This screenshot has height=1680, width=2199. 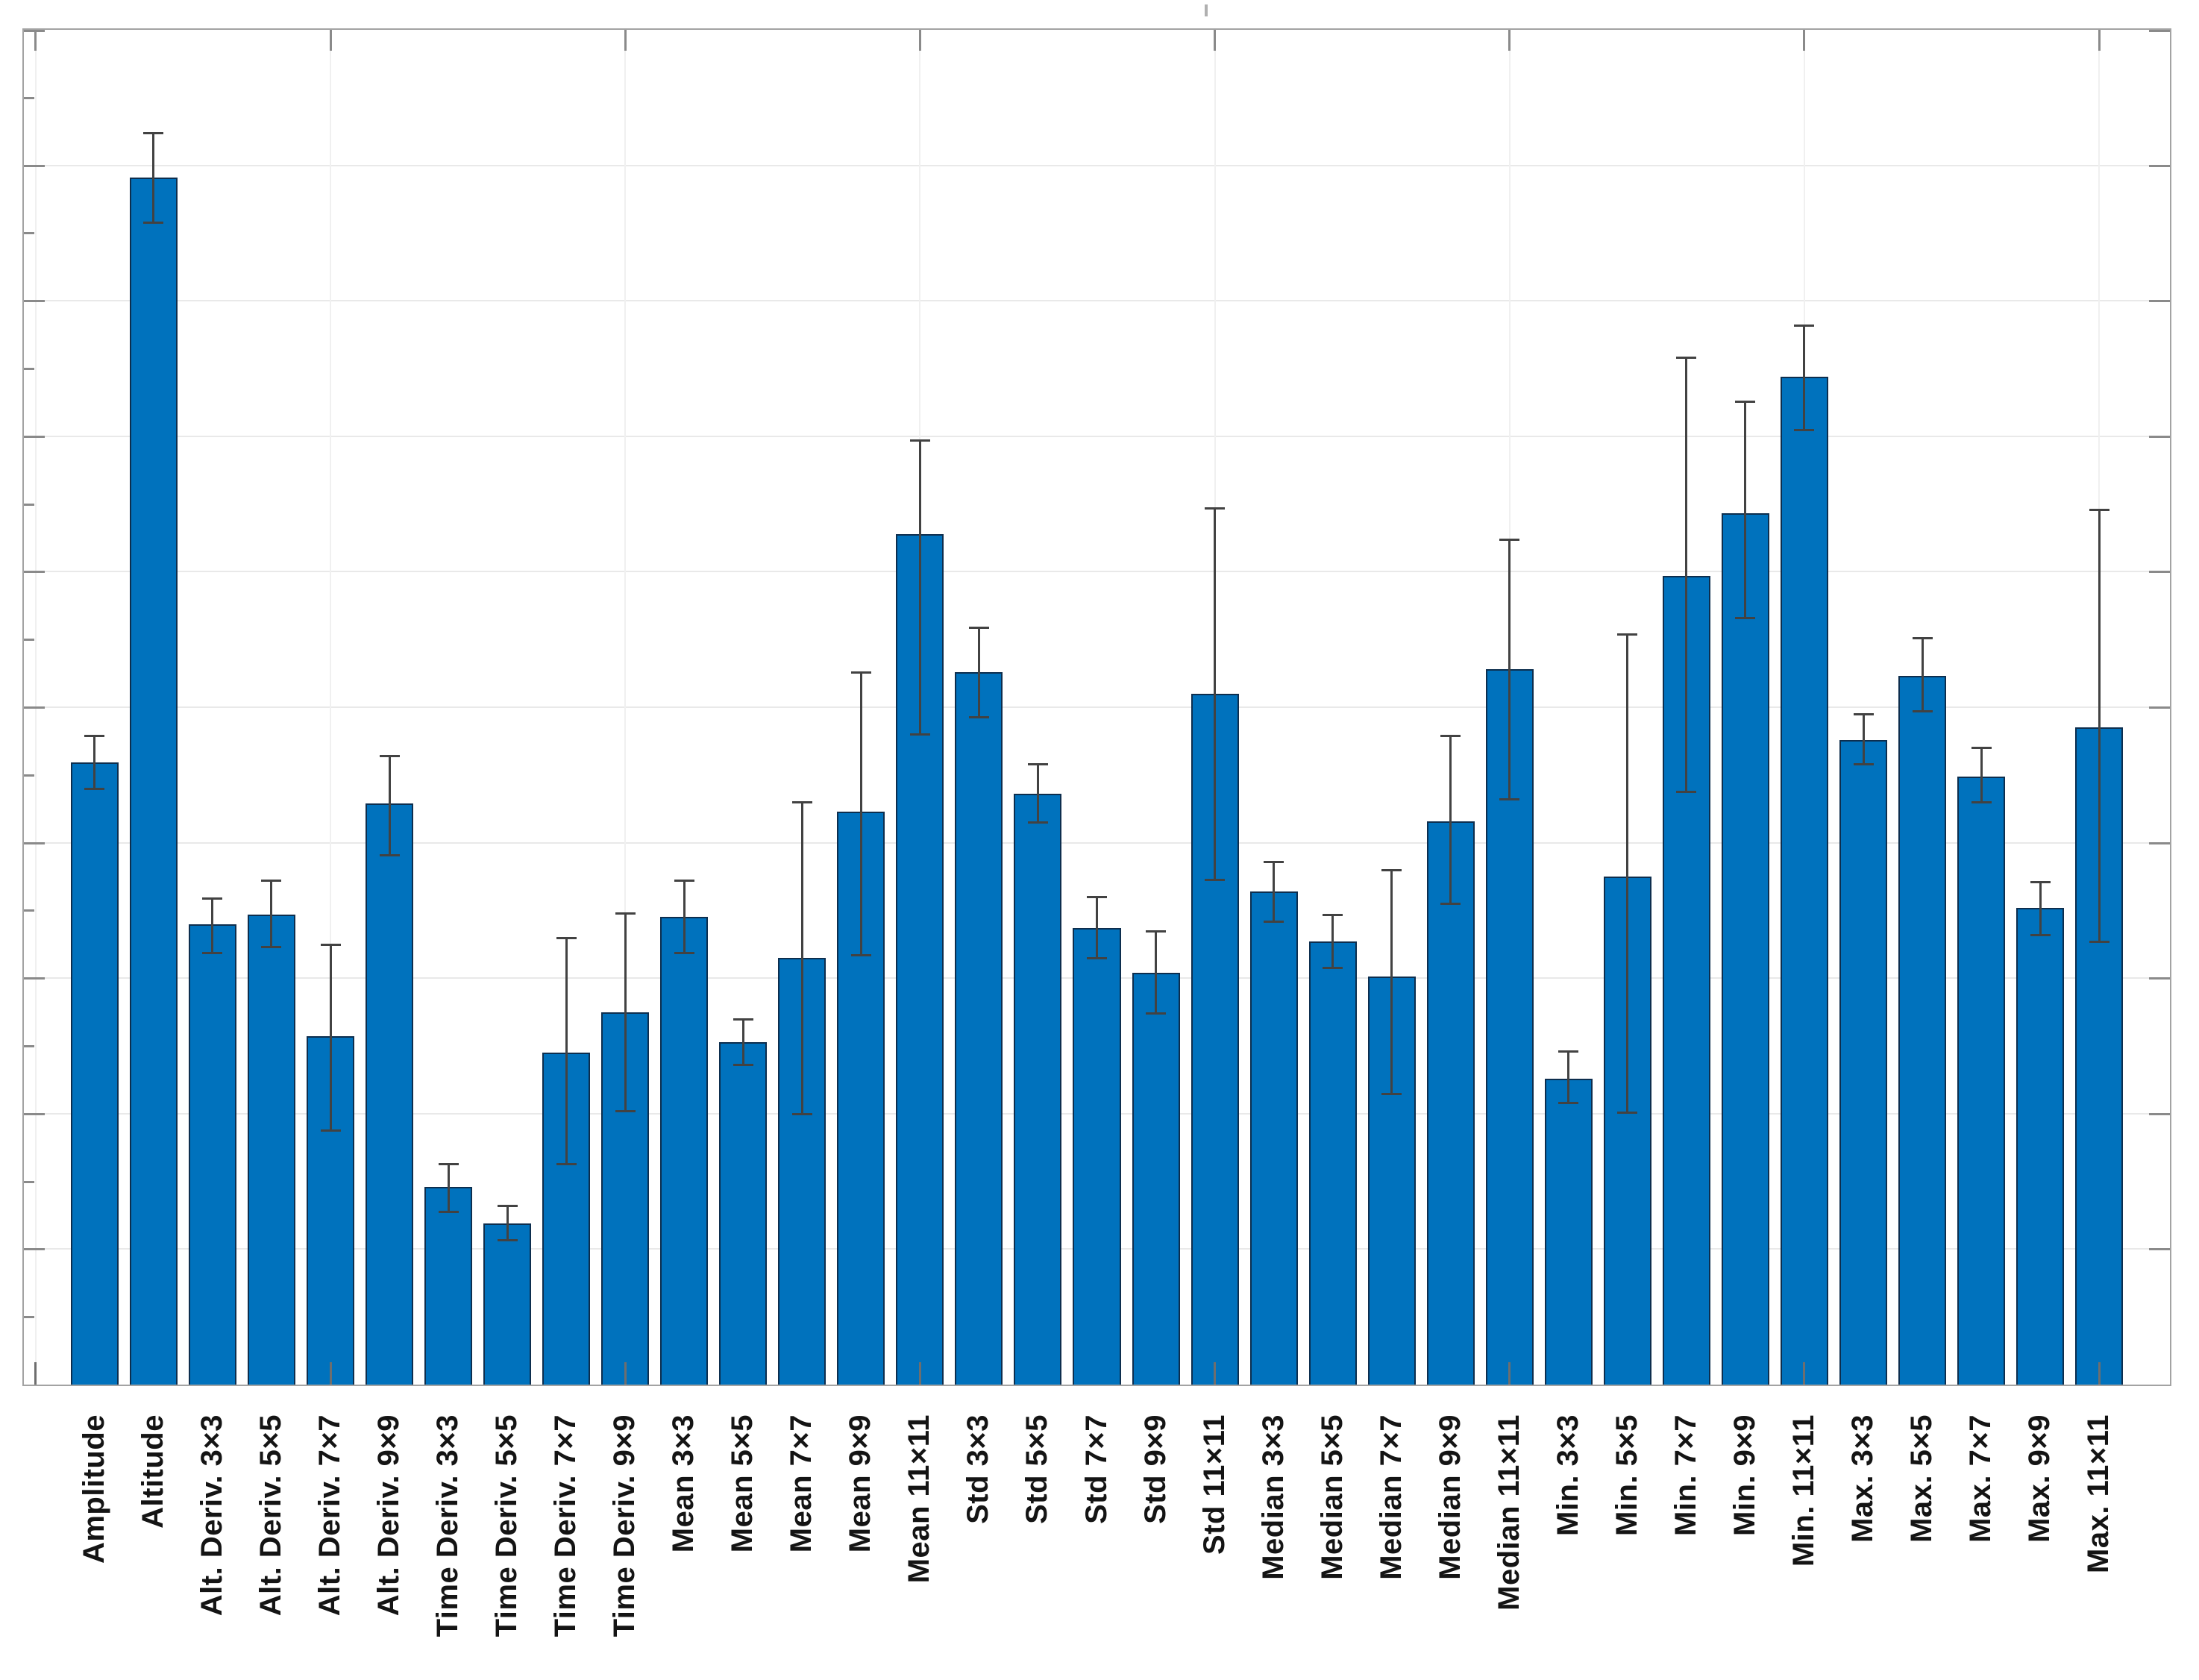 I want to click on x-axis-label-text: Std 9×9, so click(x=1155, y=1469).